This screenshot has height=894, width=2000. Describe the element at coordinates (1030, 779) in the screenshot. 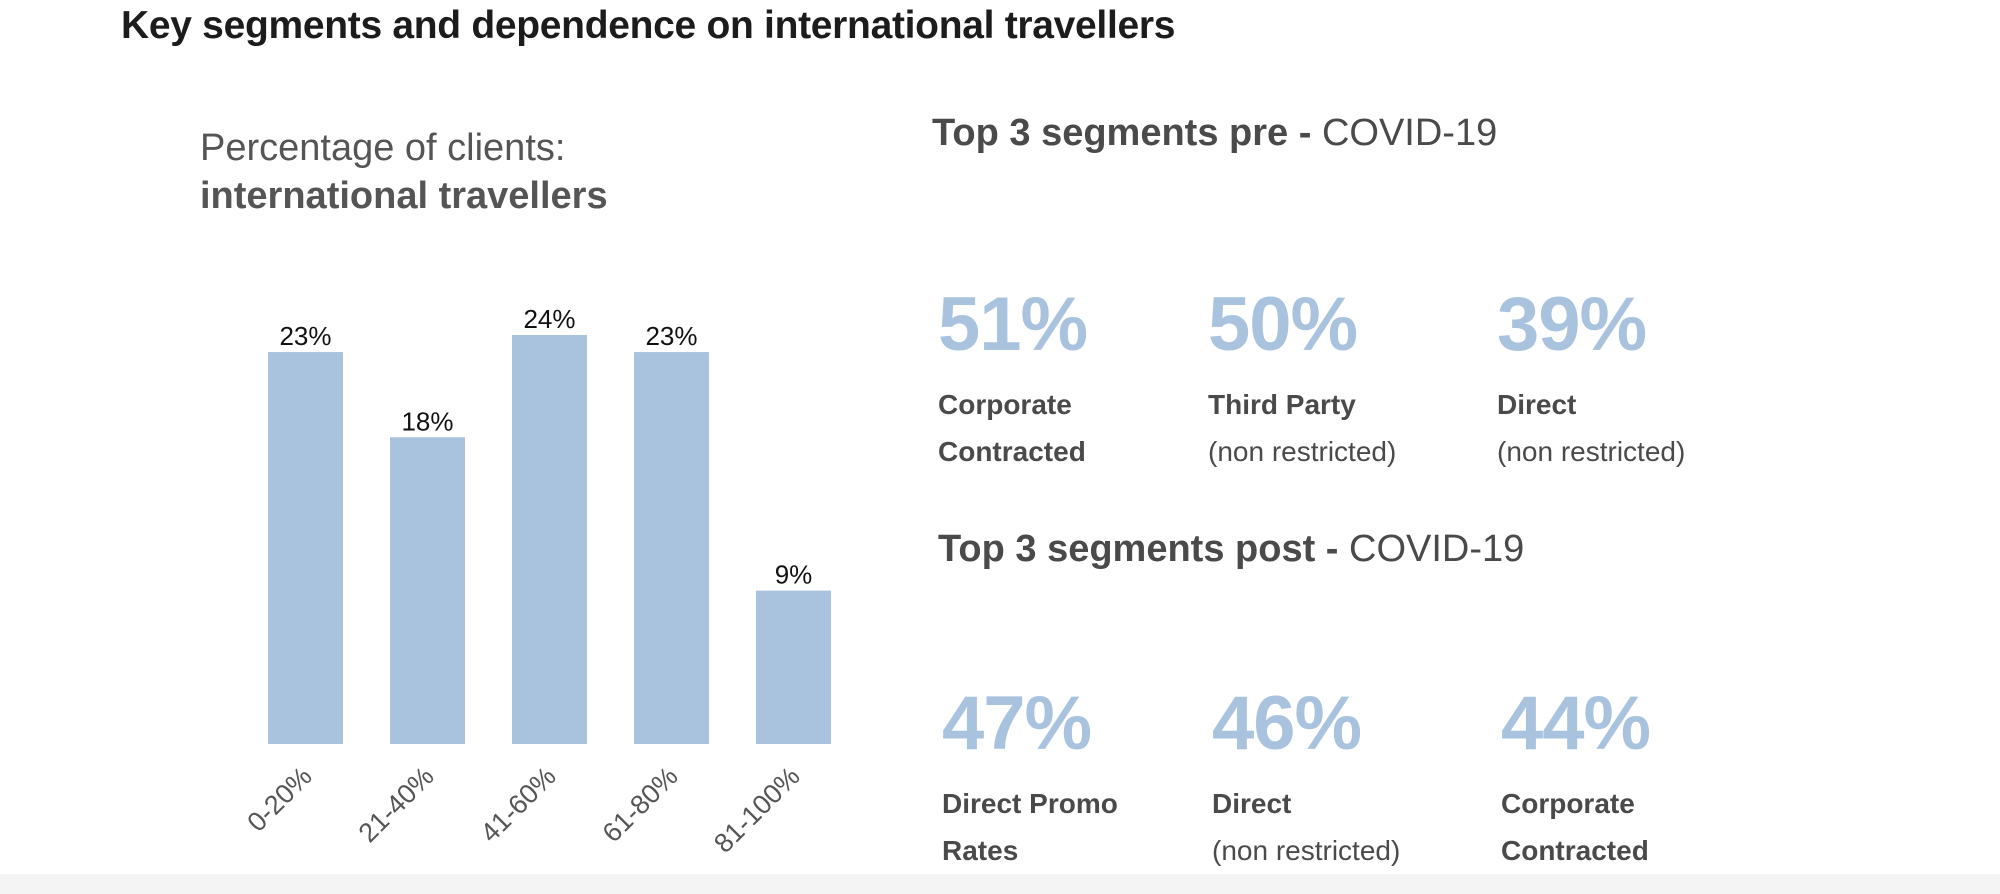

I see `post-segment-1: 47% Direct Promo Rates` at that location.